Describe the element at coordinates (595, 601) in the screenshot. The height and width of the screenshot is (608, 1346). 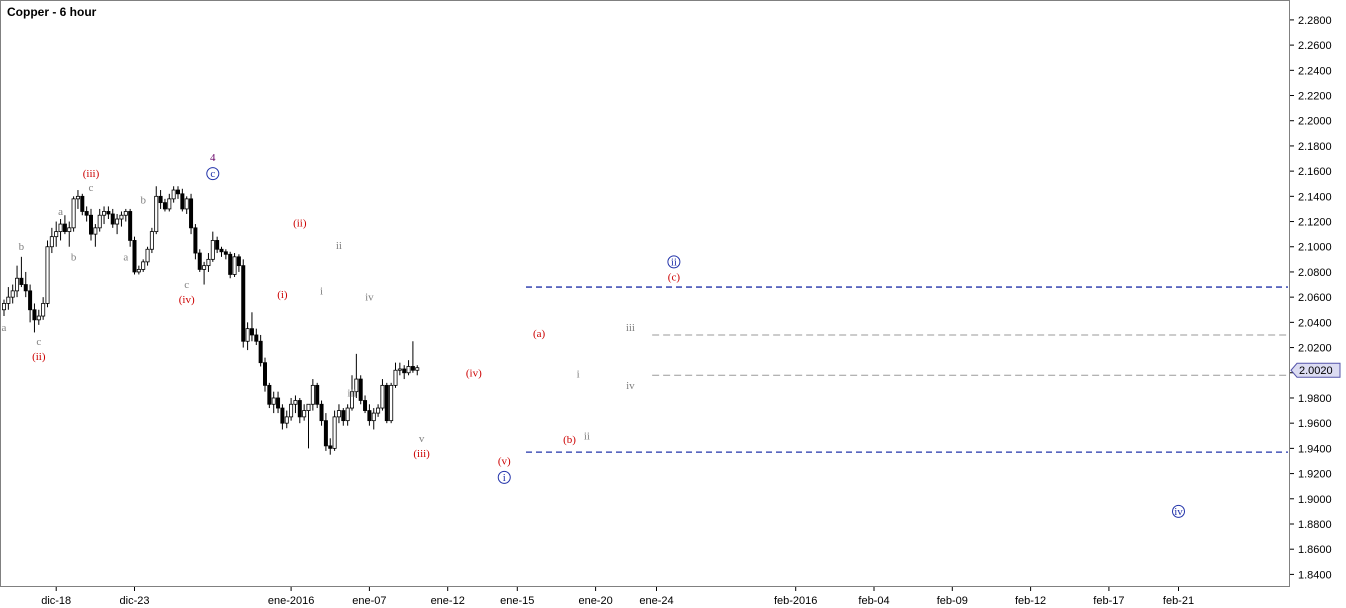
I see `x-tick-label-6: ene-20` at that location.